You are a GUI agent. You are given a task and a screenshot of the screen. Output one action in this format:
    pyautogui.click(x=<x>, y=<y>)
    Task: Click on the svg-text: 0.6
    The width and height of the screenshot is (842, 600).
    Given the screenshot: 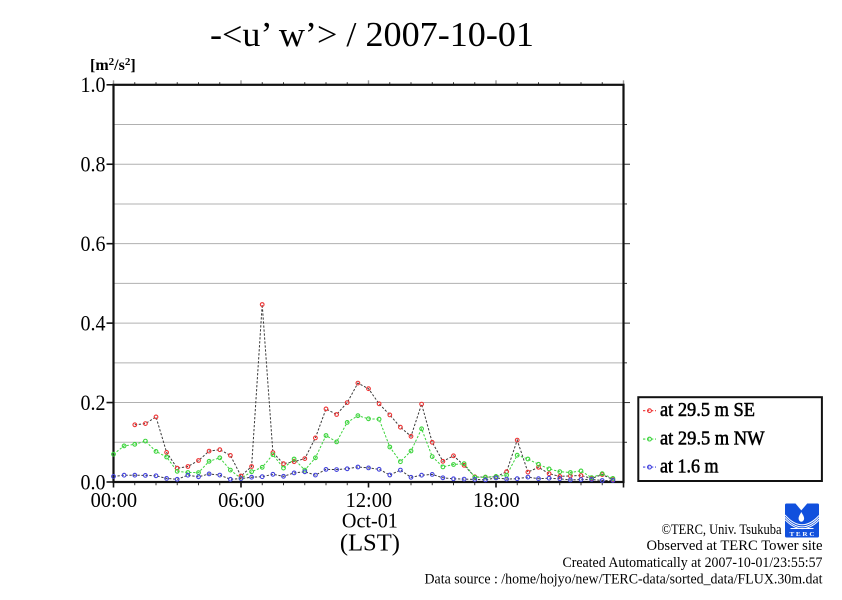 What is the action you would take?
    pyautogui.click(x=93, y=243)
    